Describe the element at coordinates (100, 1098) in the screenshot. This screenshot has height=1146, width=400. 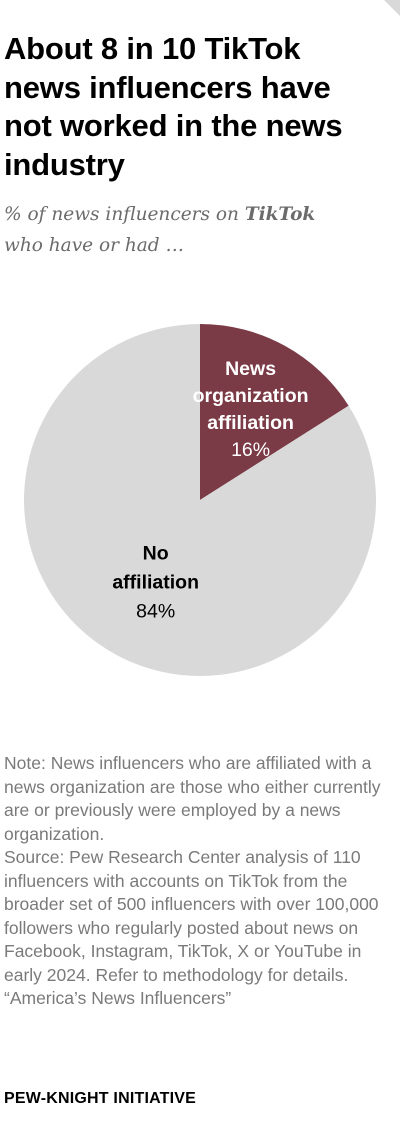
I see `brand-logo-text: PEW-KNIGHT INITIATIVE` at that location.